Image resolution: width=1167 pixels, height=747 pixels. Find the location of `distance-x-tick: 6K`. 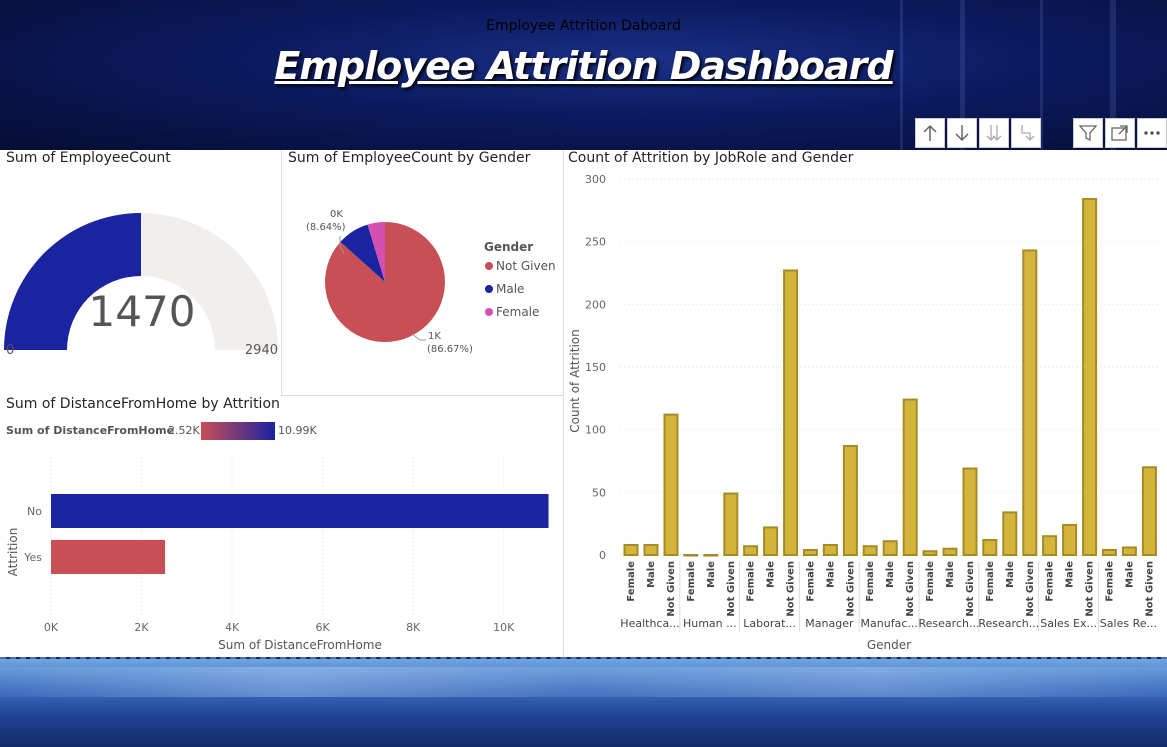

distance-x-tick: 6K is located at coordinates (323, 627).